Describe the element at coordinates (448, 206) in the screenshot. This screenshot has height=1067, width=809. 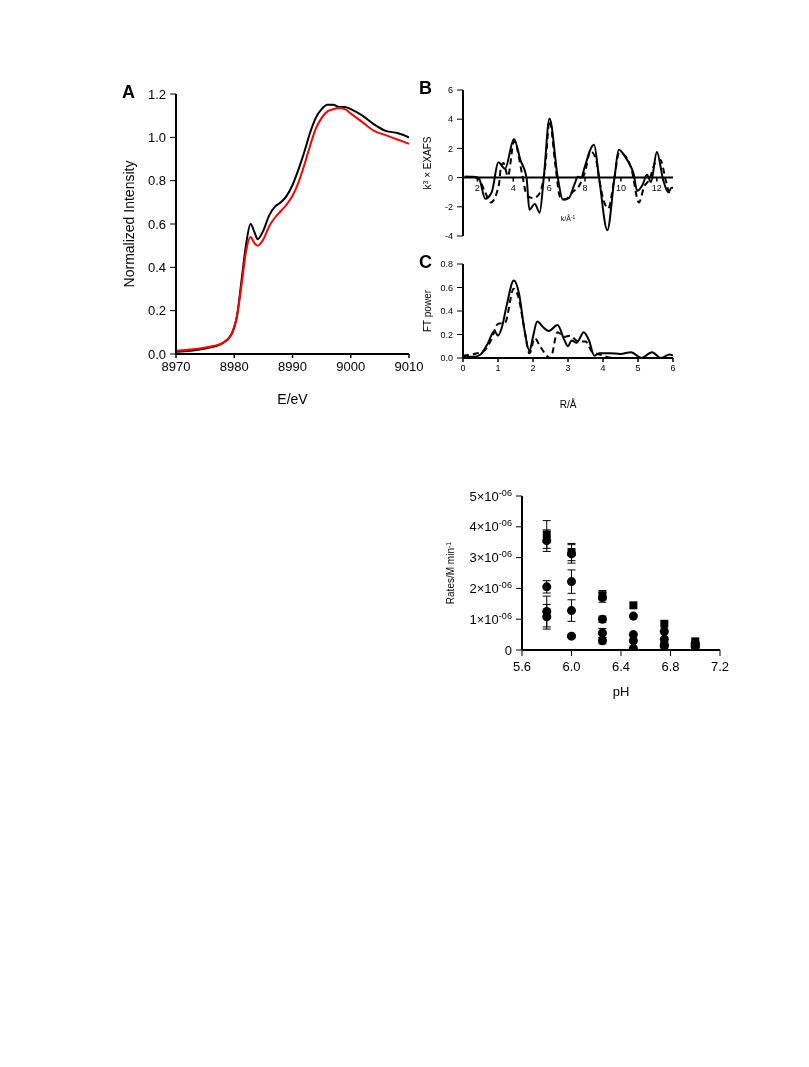
I see `y-tick-label: -2` at that location.